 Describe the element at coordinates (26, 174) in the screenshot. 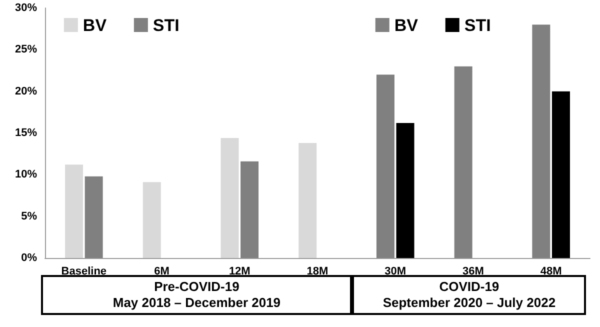

I see `y-tick-label: 10%` at that location.